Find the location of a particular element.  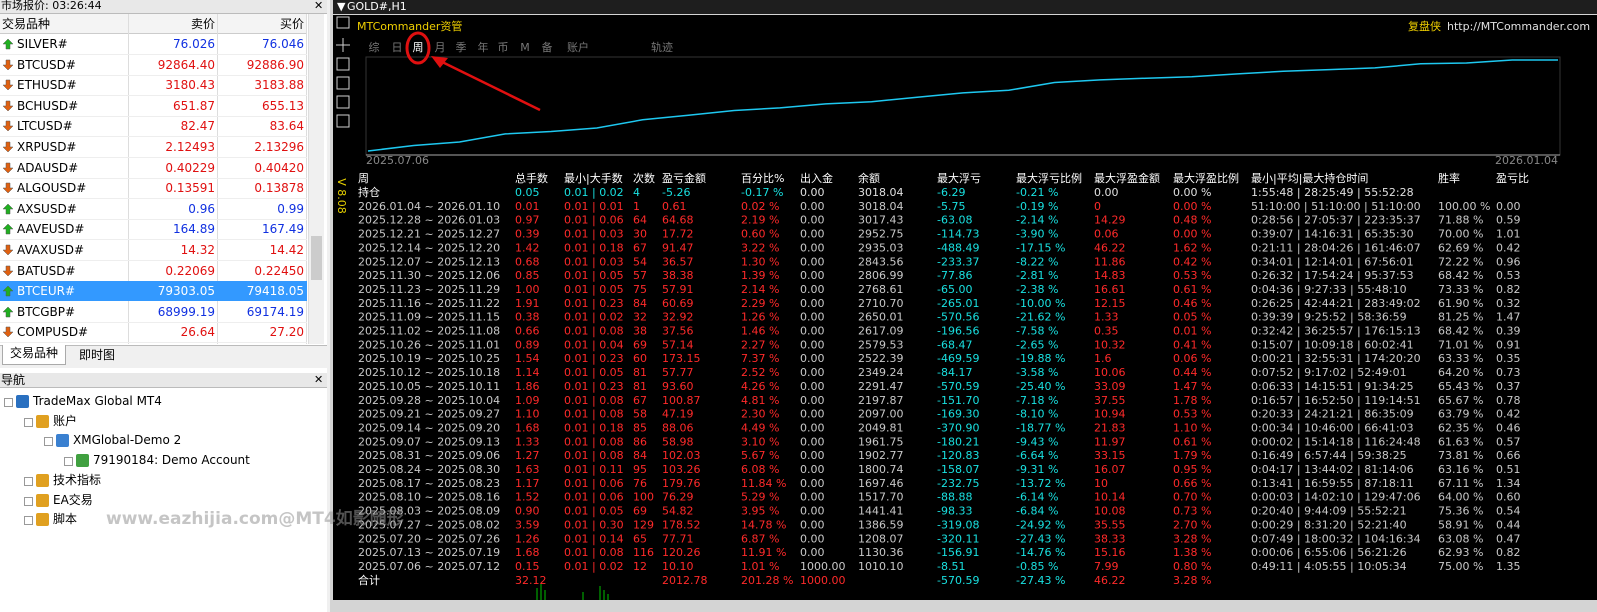

tree-item: 79190184: Demo Account is located at coordinates (171, 460).